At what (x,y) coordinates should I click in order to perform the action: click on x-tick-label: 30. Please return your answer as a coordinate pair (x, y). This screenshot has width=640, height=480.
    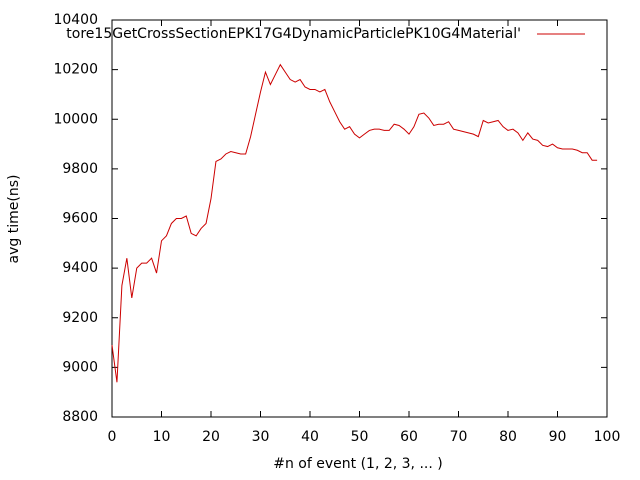
    Looking at the image, I should click on (261, 437).